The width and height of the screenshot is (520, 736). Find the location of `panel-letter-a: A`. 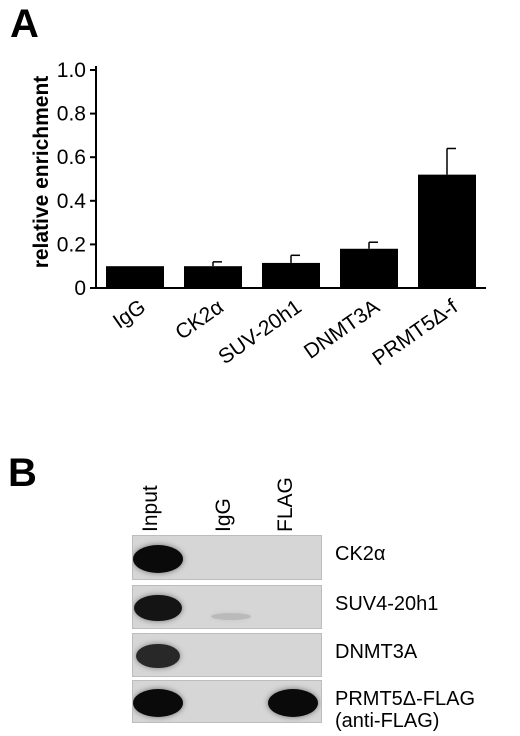

panel-letter-a: A is located at coordinates (24, 24).